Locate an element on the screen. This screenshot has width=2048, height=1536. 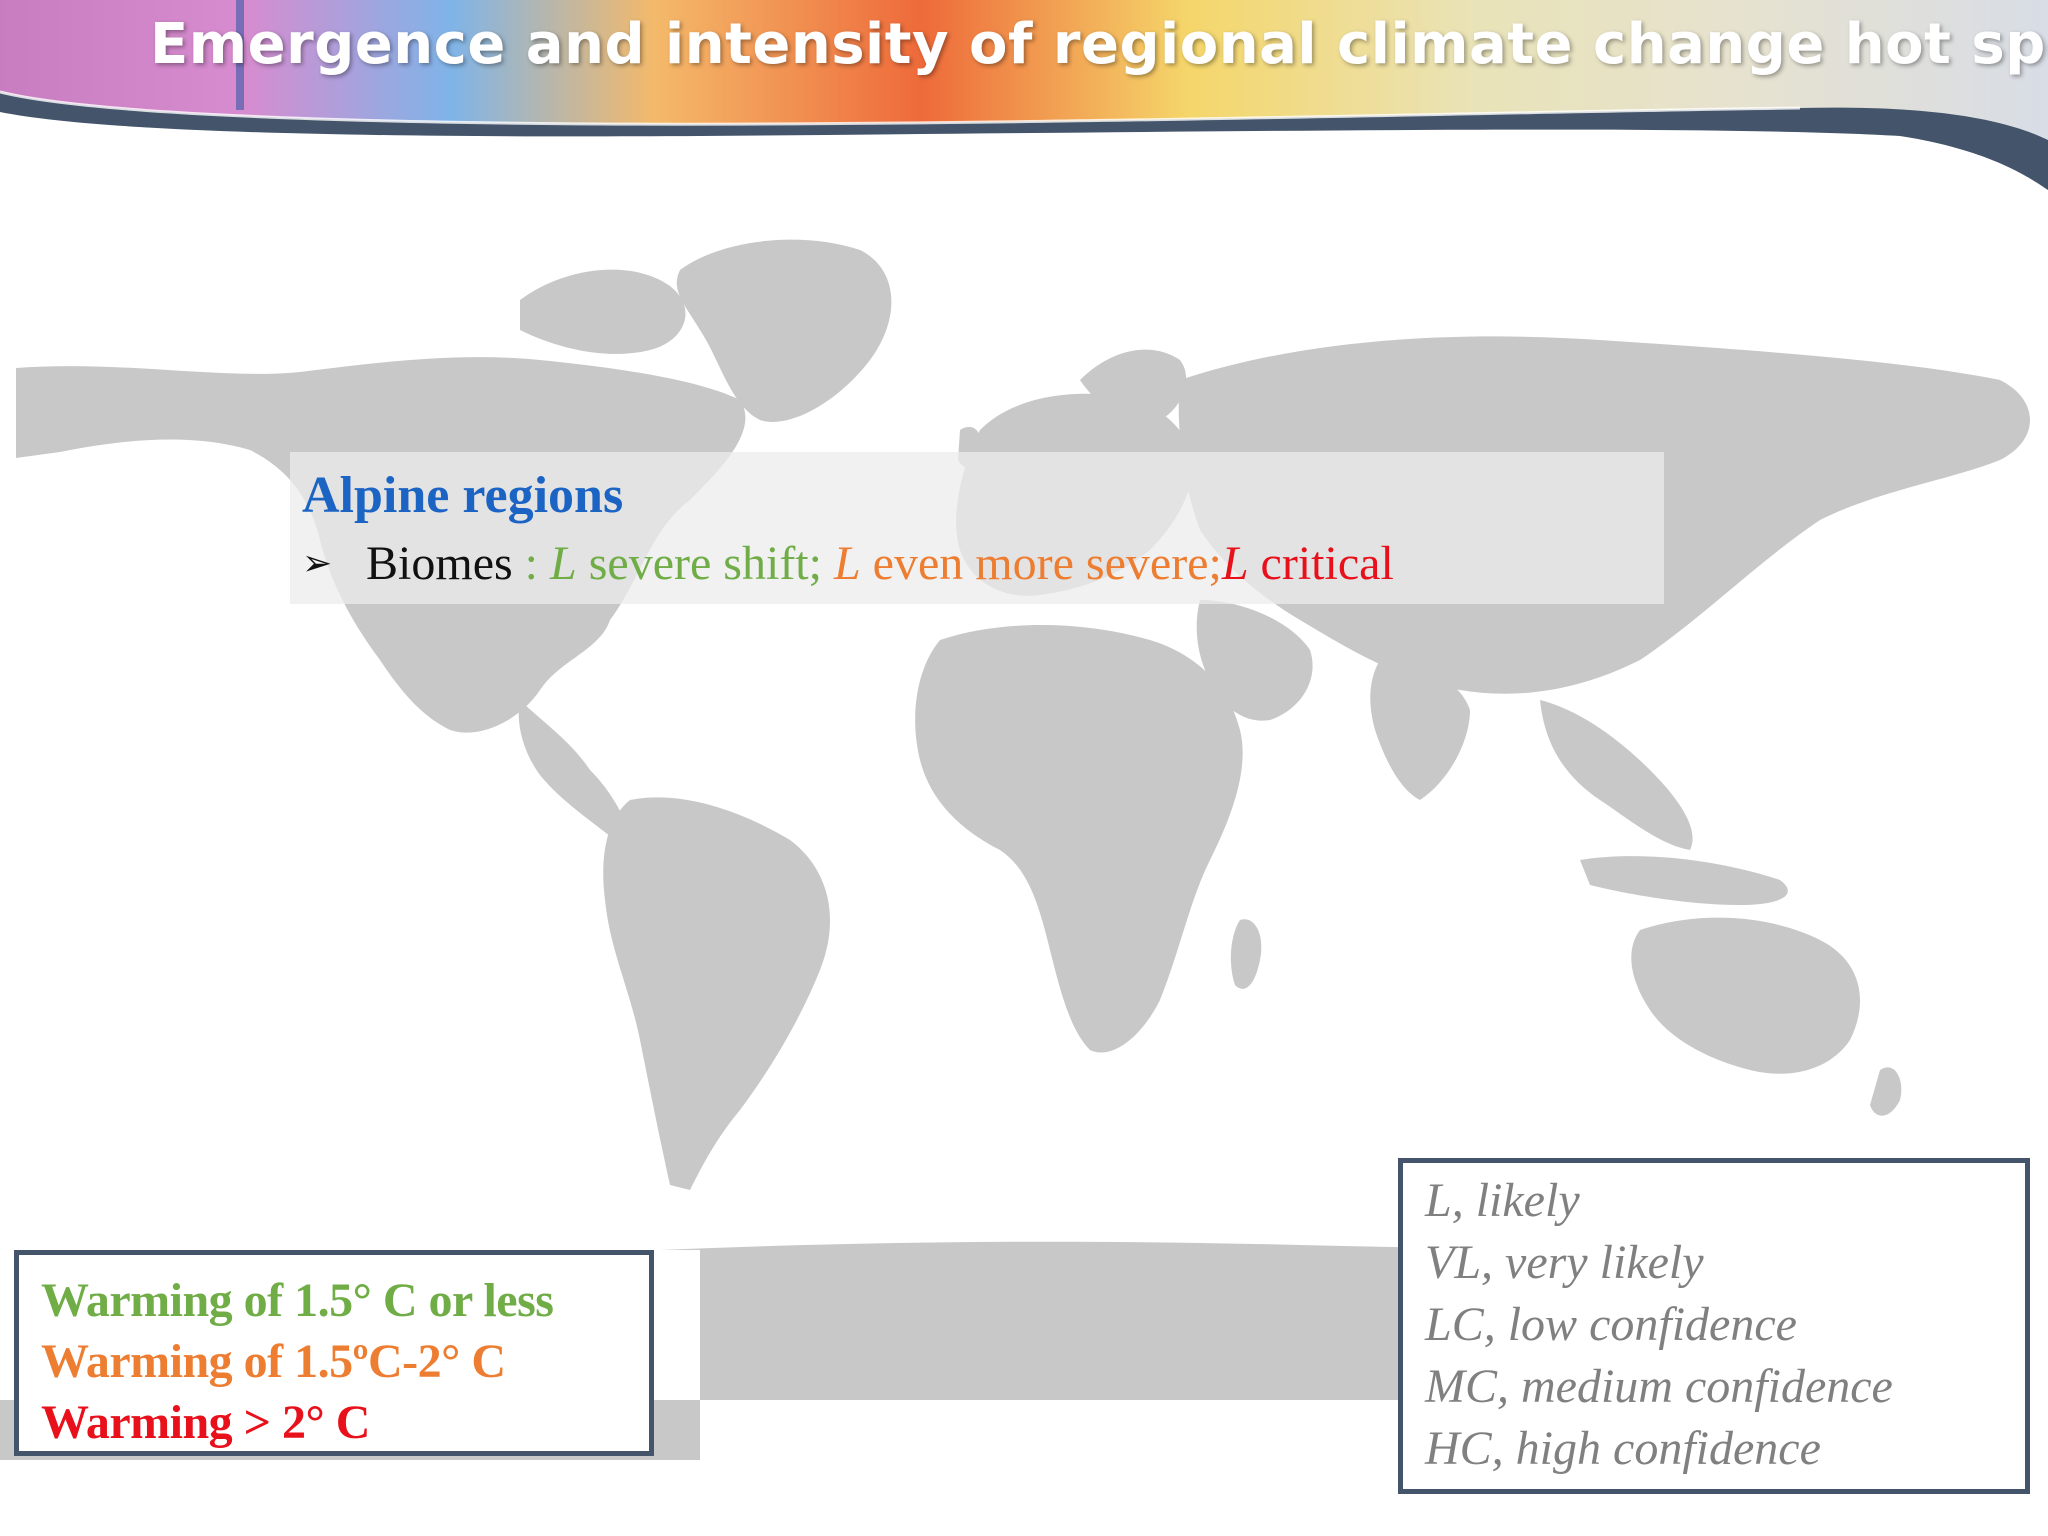
land-central-america is located at coordinates (574, 770).